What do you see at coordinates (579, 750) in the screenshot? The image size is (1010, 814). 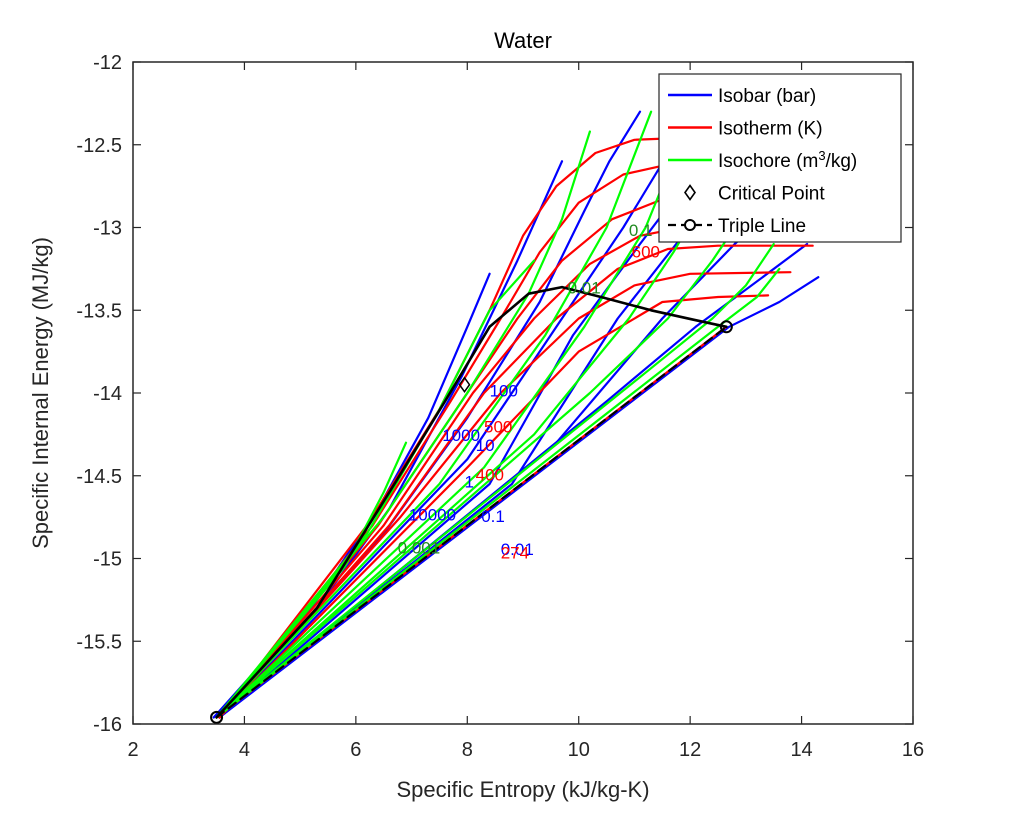 I see `x-tick-label-4: 10` at bounding box center [579, 750].